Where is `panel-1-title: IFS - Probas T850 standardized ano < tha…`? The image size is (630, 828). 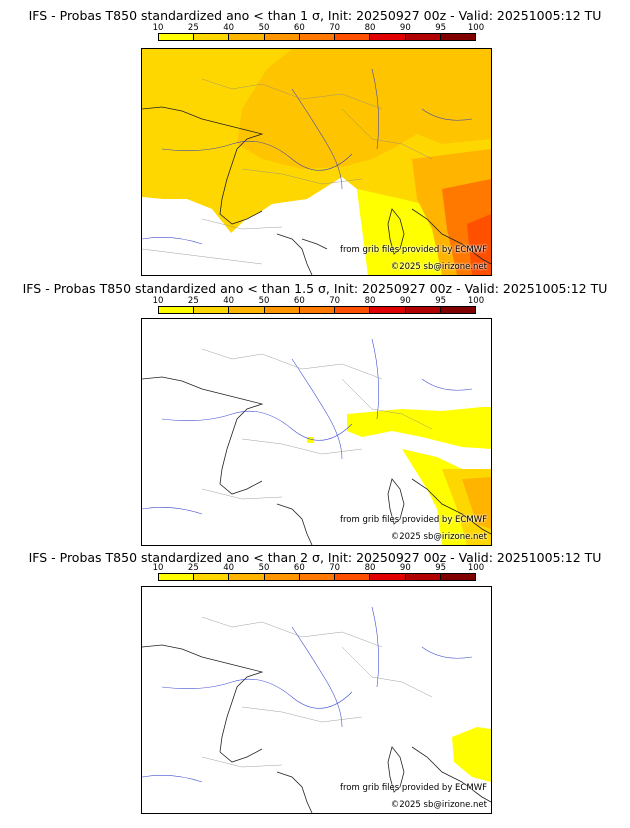 panel-1-title: IFS - Probas T850 standardized ano < tha… is located at coordinates (315, 15).